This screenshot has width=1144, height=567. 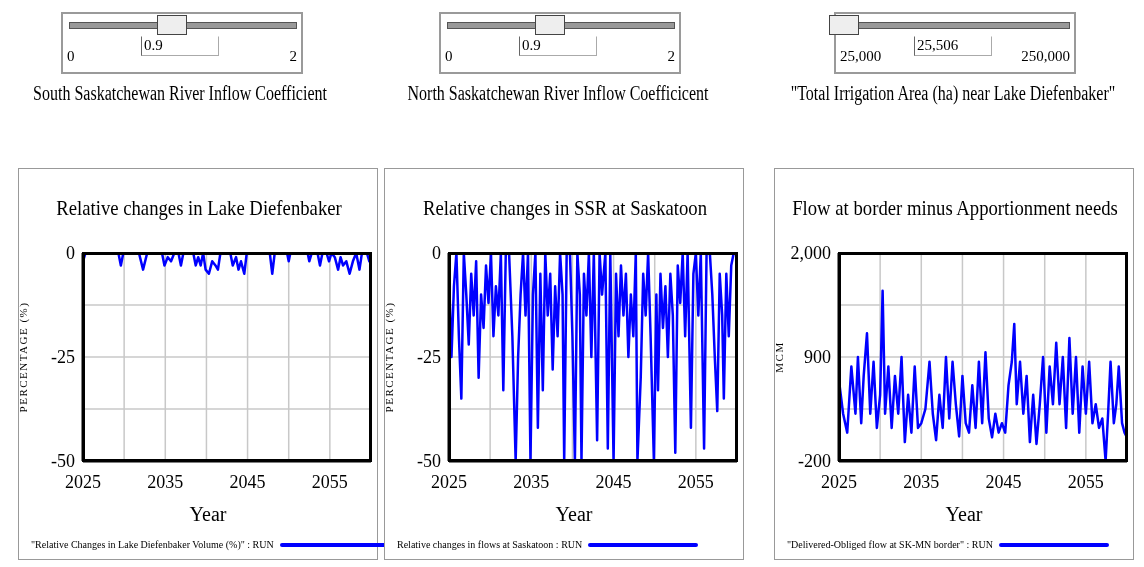 I want to click on y-axis-title: MCM, so click(x=778, y=357).